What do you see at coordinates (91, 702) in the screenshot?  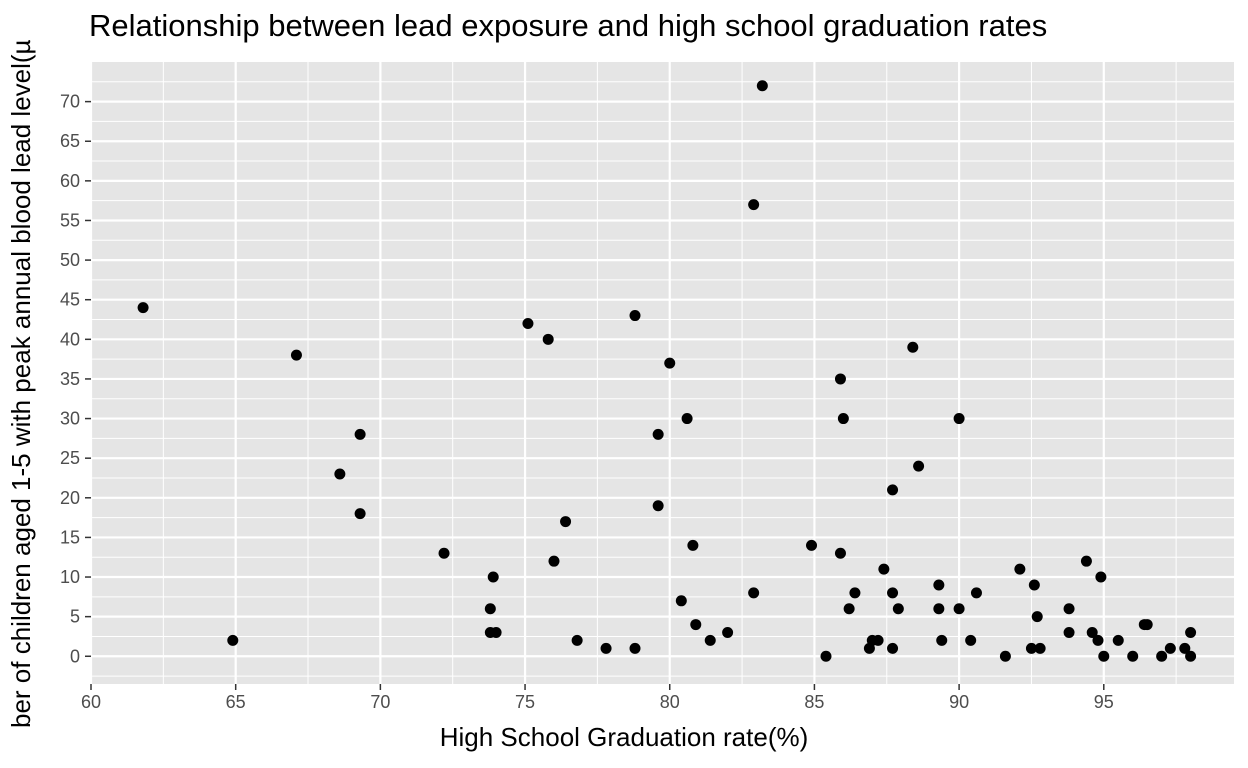 I see `x-tick-label: 60` at bounding box center [91, 702].